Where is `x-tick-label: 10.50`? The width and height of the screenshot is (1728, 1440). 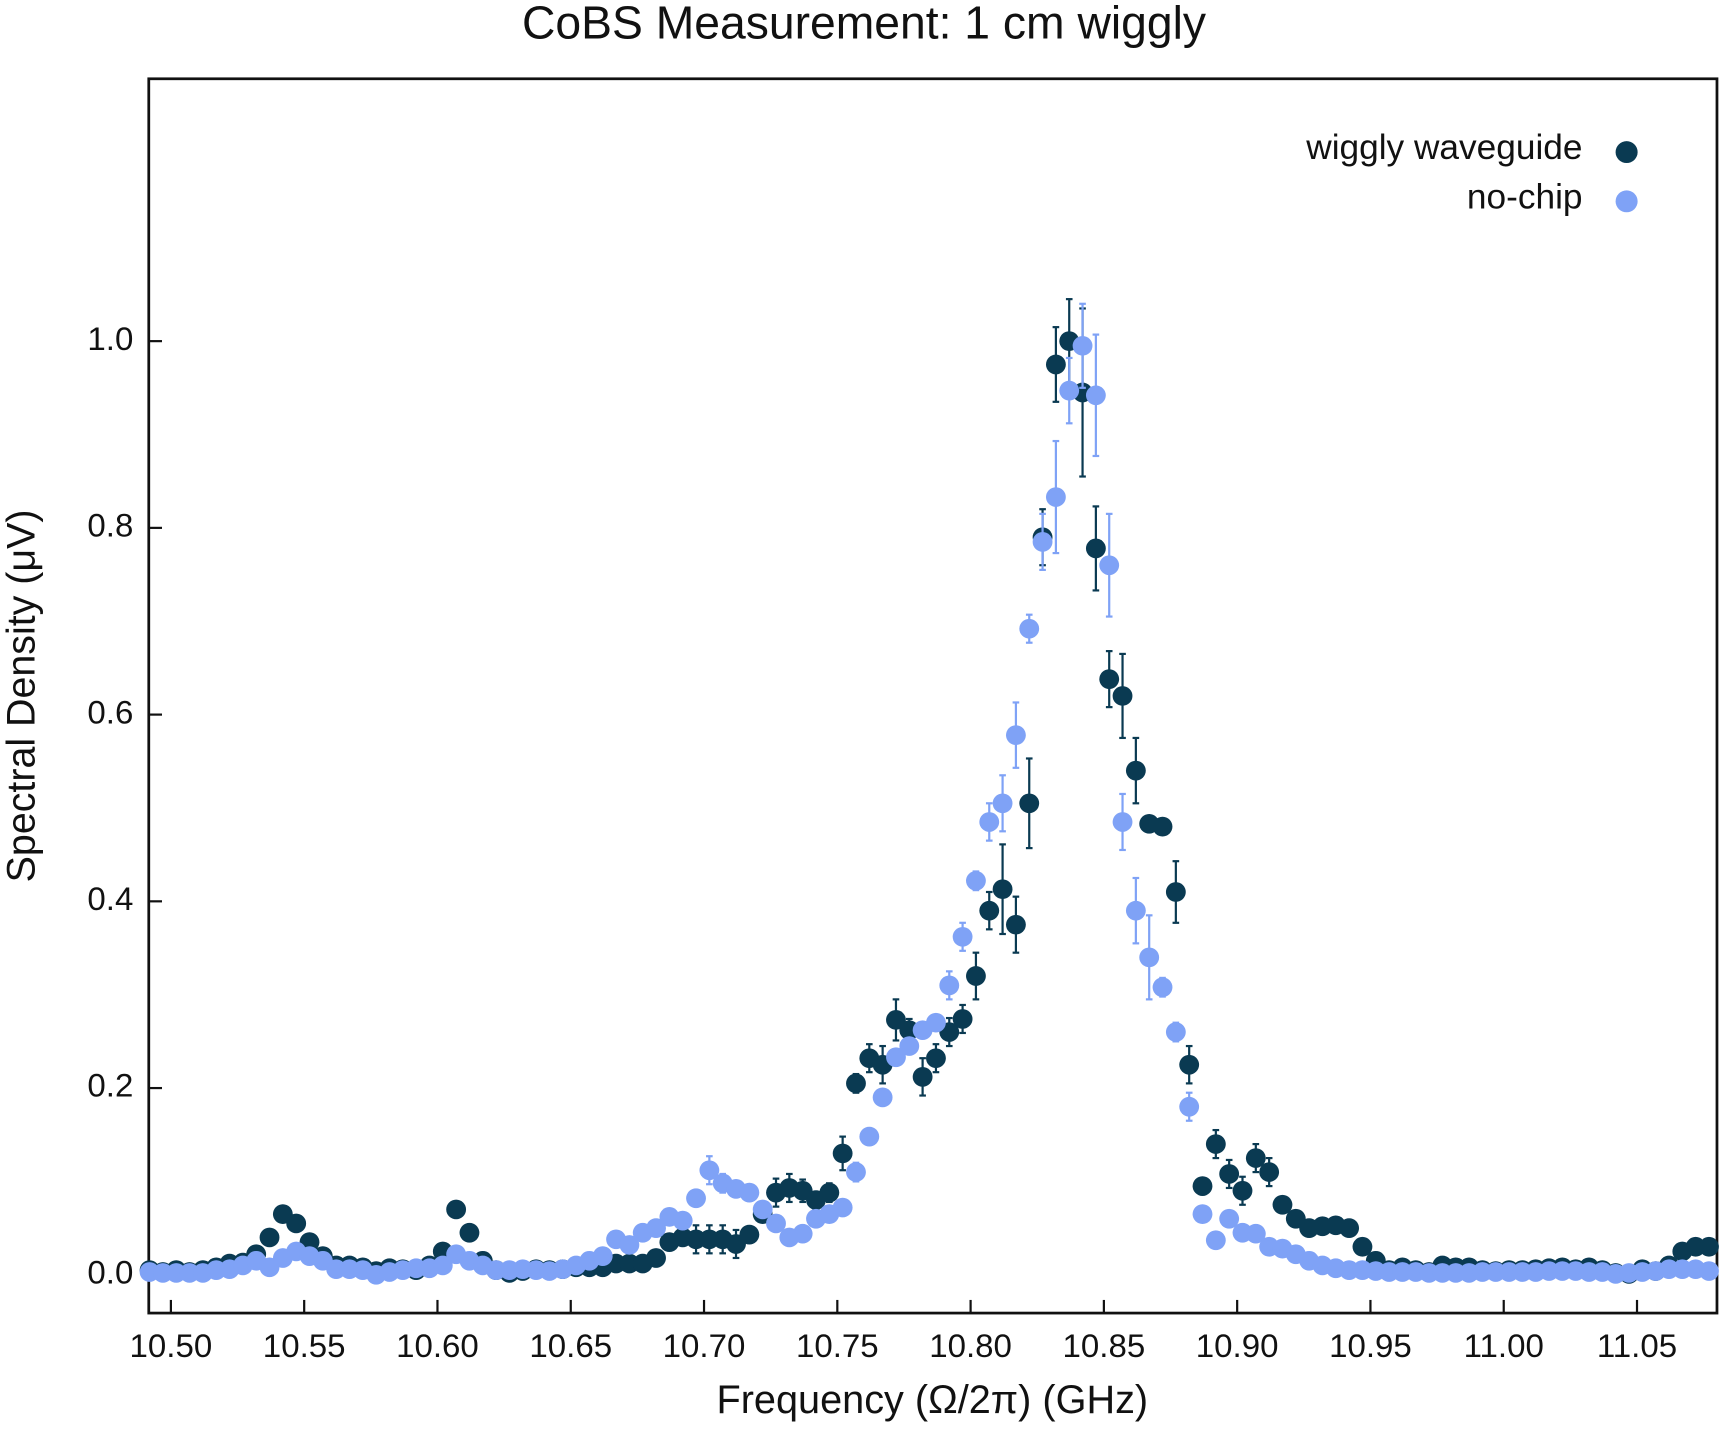 x-tick-label: 10.50 is located at coordinates (171, 1345).